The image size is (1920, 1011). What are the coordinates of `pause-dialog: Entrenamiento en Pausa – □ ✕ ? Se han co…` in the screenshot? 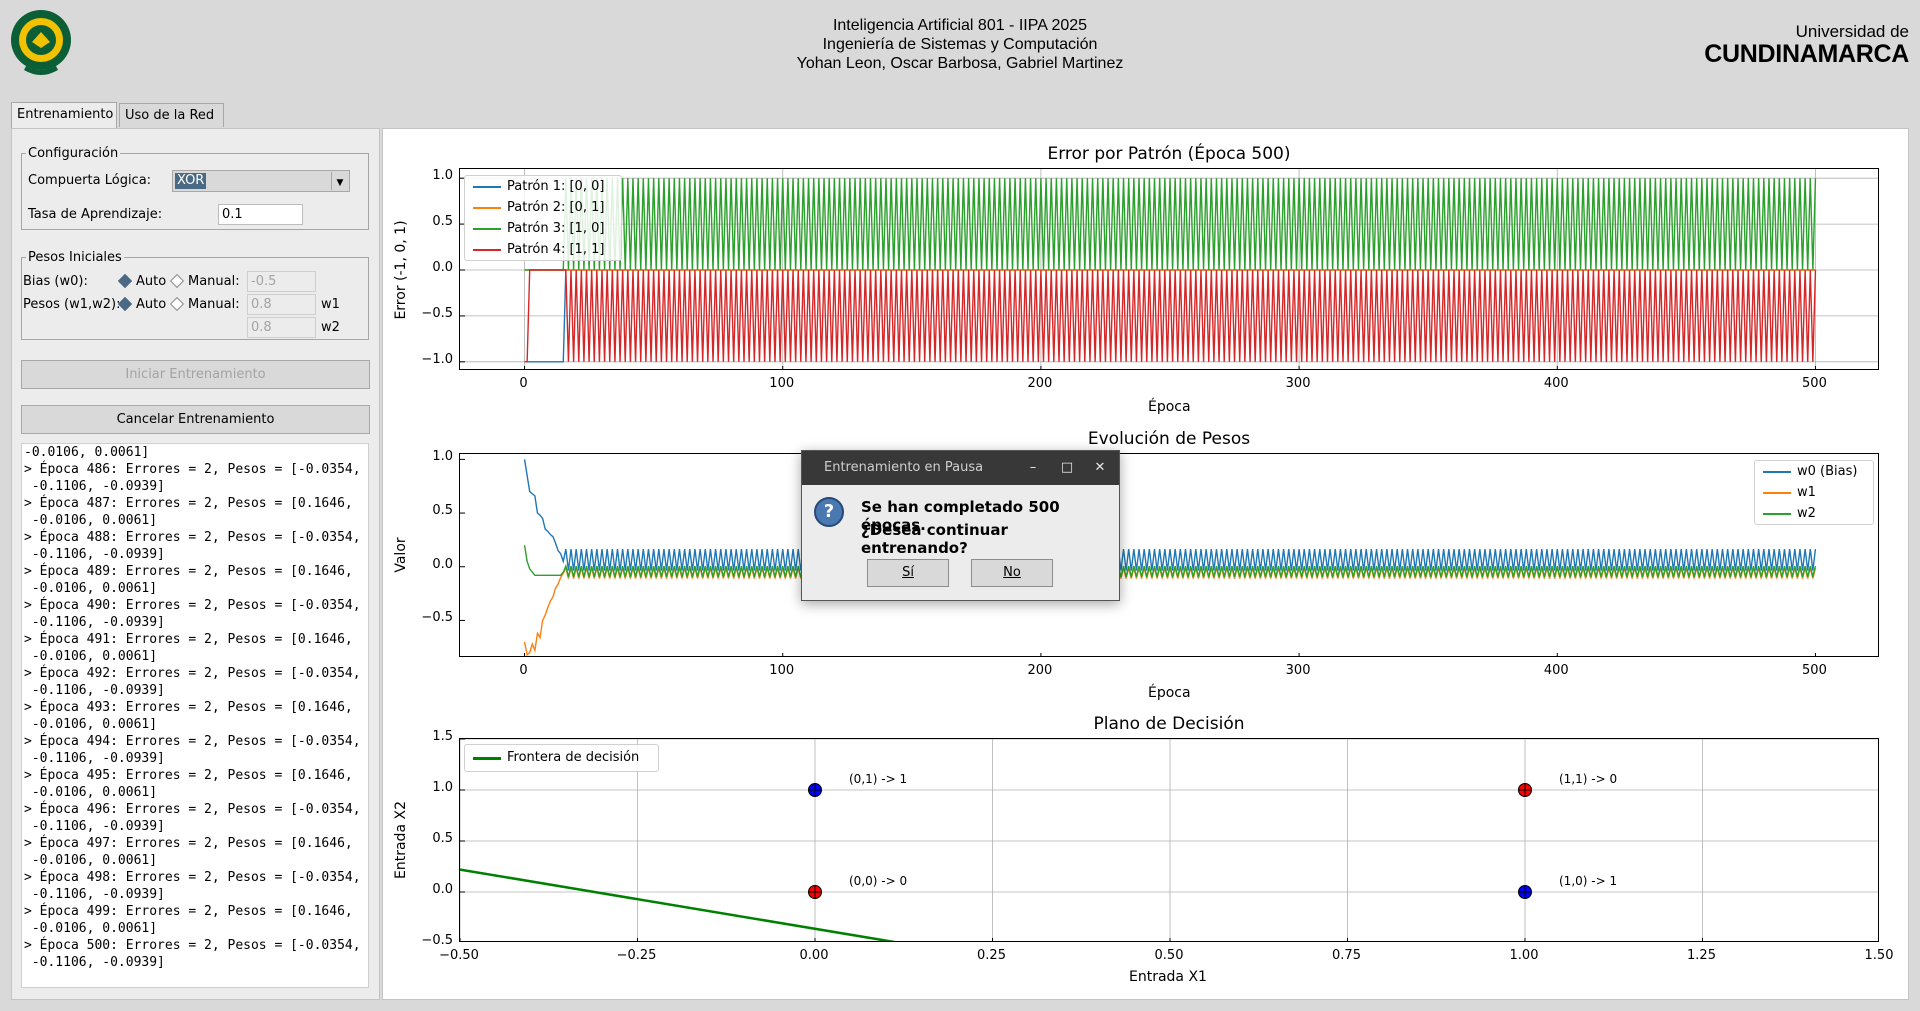 It's located at (960, 525).